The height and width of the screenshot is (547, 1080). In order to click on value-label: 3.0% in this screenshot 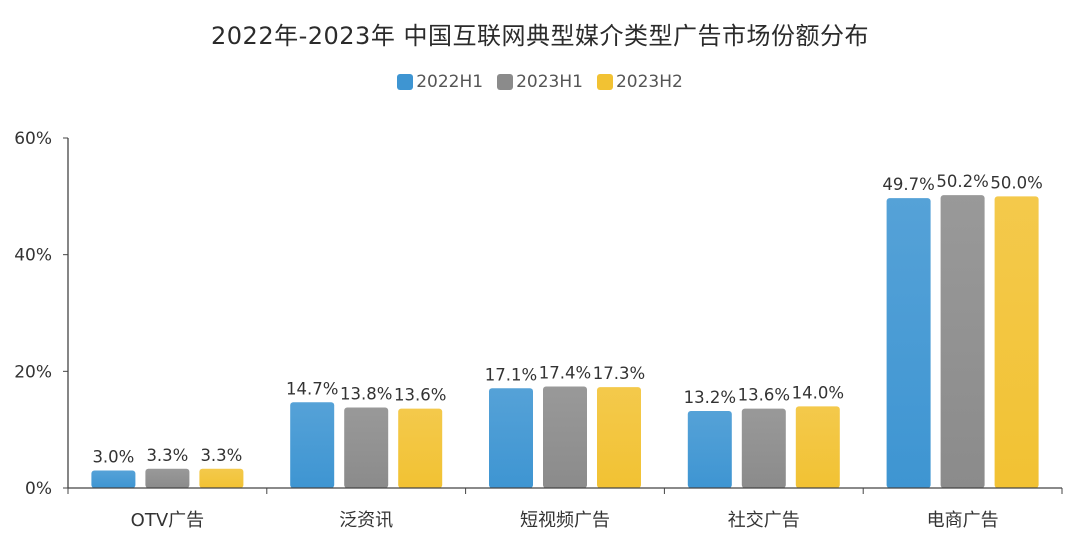, I will do `click(113, 457)`.